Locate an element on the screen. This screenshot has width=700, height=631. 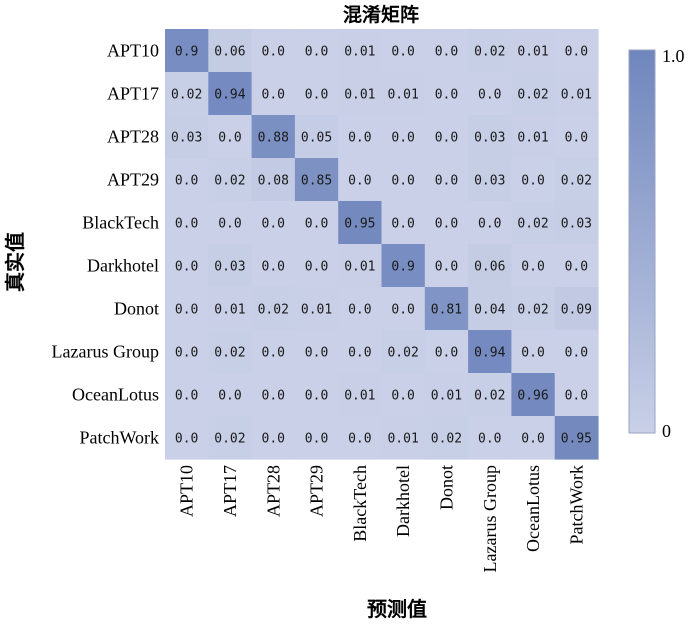
cell-value-label: 0.95 is located at coordinates (359, 224).